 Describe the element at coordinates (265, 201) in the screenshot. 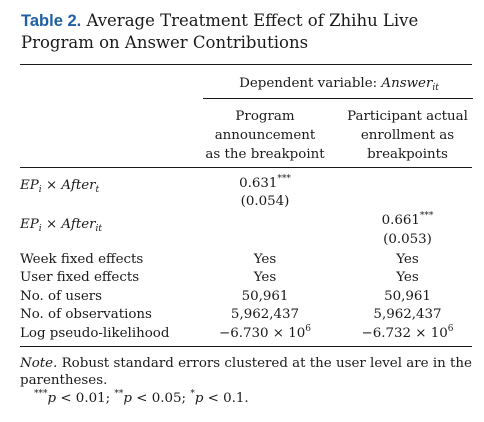

I see `se-ep-after-t-col1: (0.054)` at that location.